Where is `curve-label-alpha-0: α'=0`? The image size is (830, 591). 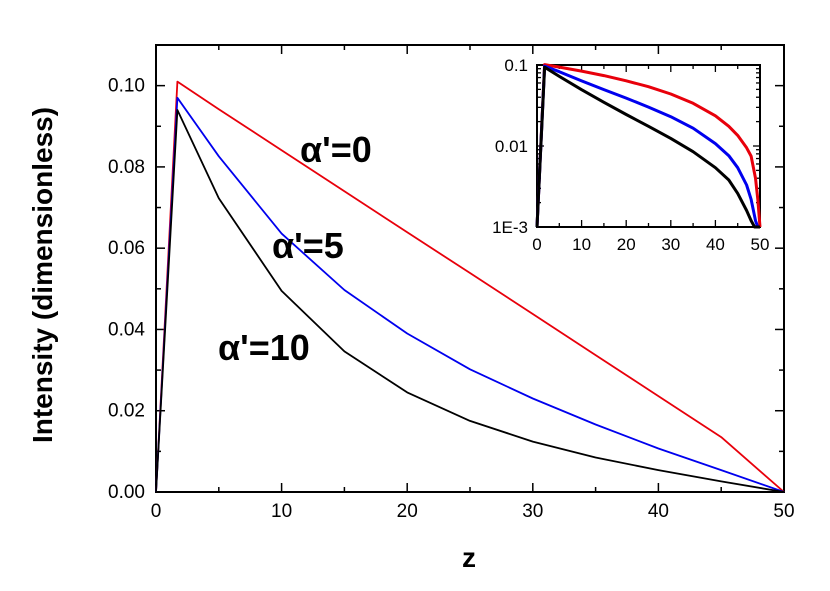
curve-label-alpha-0: α'=0 is located at coordinates (336, 149).